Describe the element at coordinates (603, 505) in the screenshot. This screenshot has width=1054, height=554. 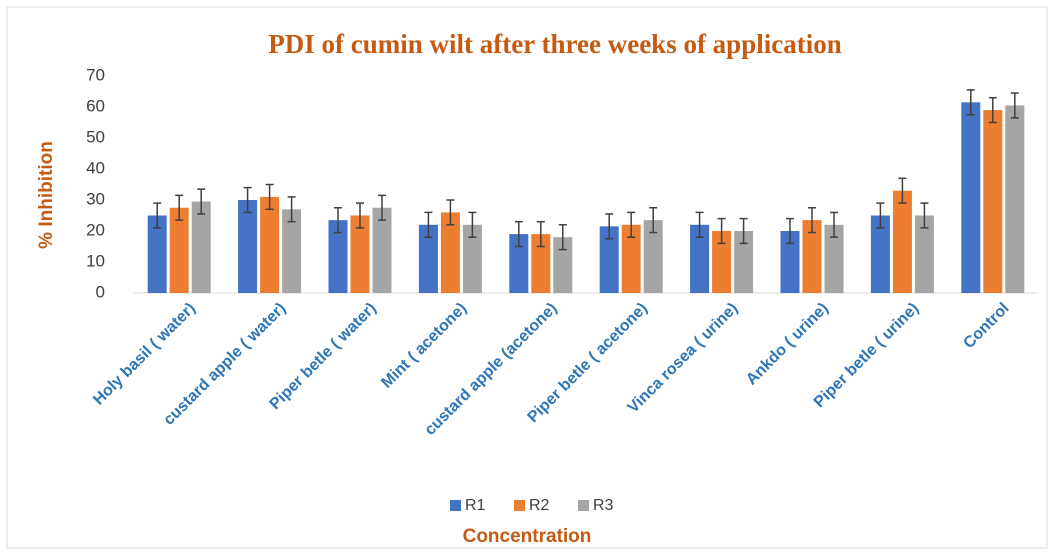
I see `legend-label: R3` at that location.